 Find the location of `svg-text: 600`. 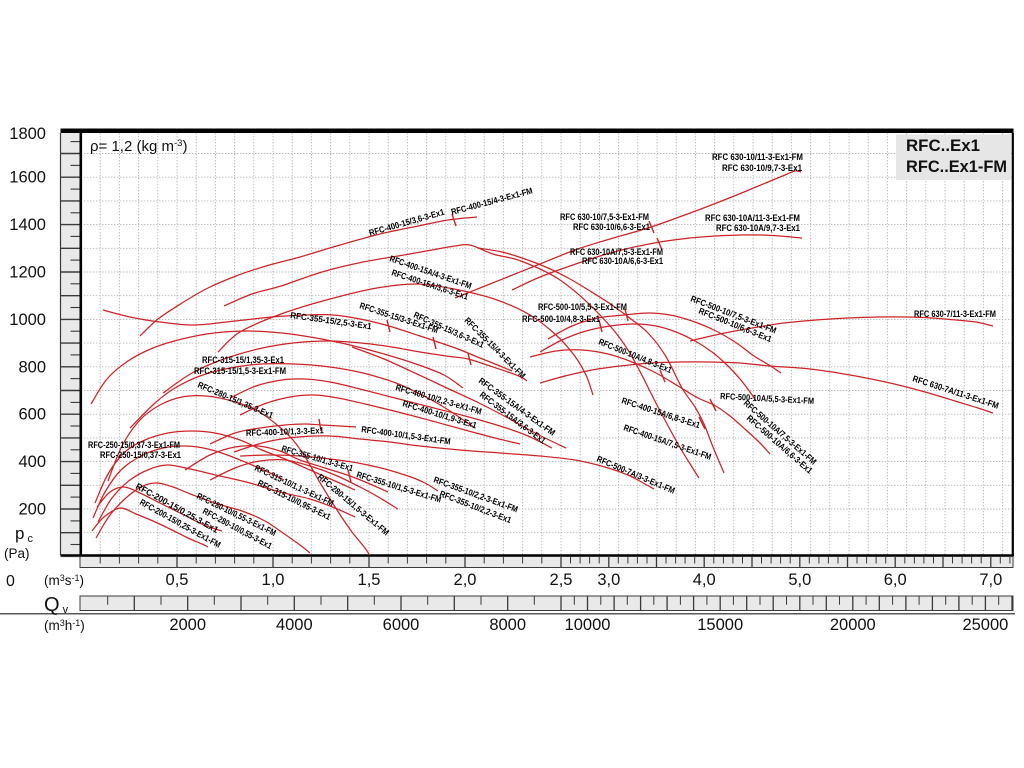

svg-text: 600 is located at coordinates (32, 415).